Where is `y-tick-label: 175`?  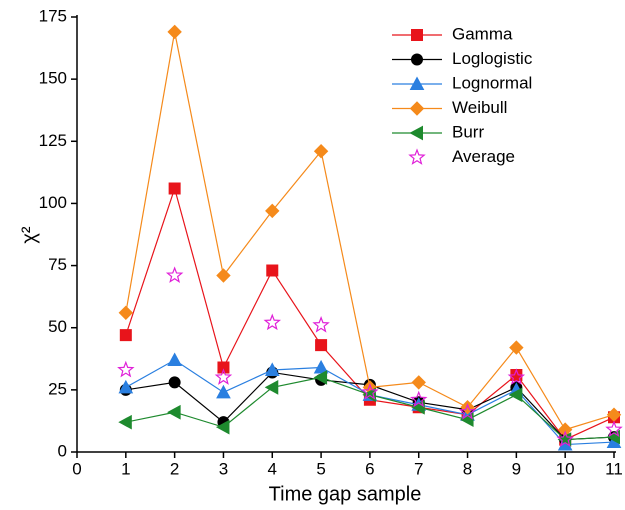
y-tick-label: 175 is located at coordinates (53, 15).